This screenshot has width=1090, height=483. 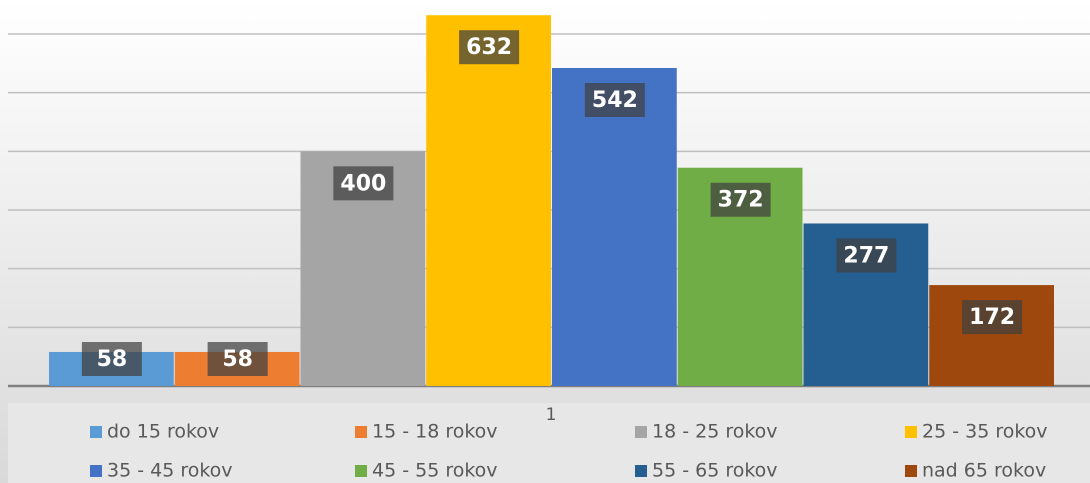 What do you see at coordinates (551, 415) in the screenshot?
I see `x-tick-label: 1` at bounding box center [551, 415].